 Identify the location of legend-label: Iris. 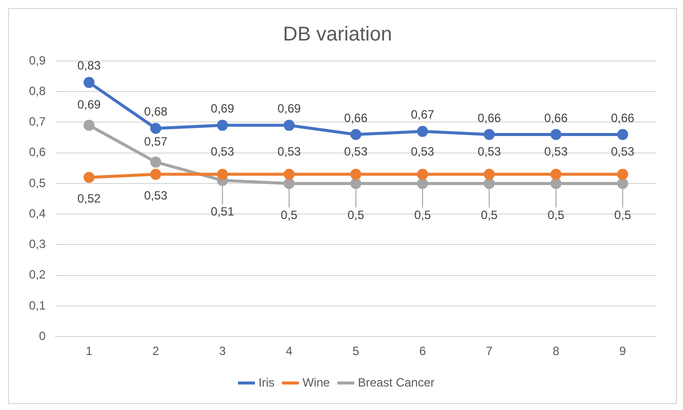
(266, 382).